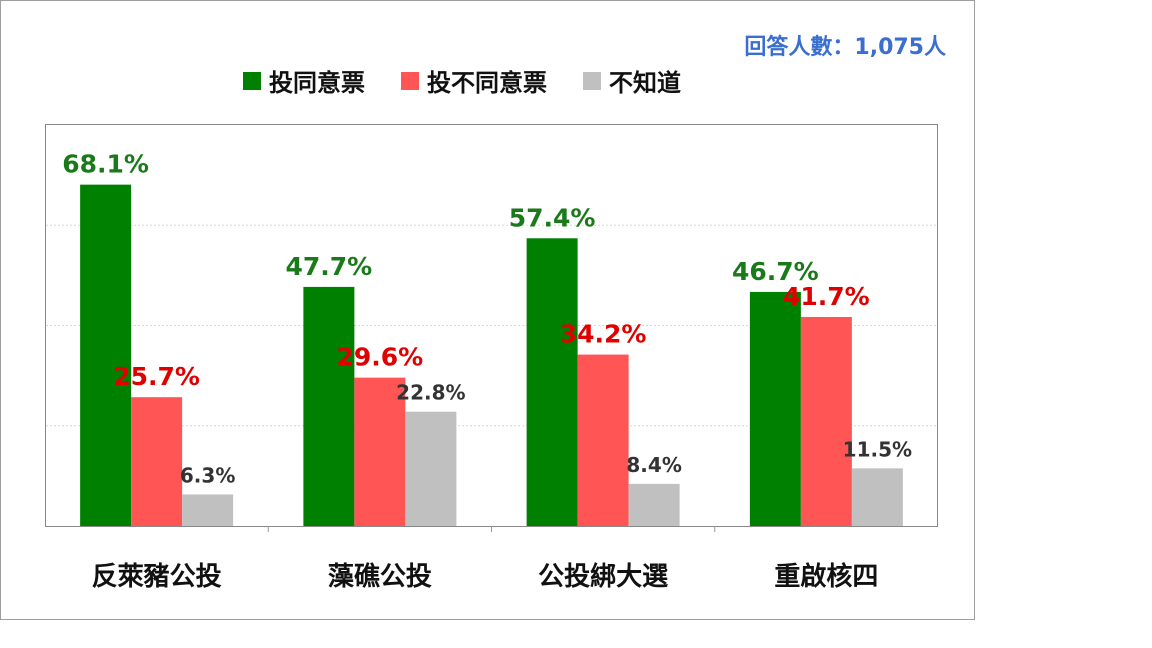 This screenshot has height=648, width=1152. I want to click on value-label-agree-3: 57.4%, so click(552, 217).